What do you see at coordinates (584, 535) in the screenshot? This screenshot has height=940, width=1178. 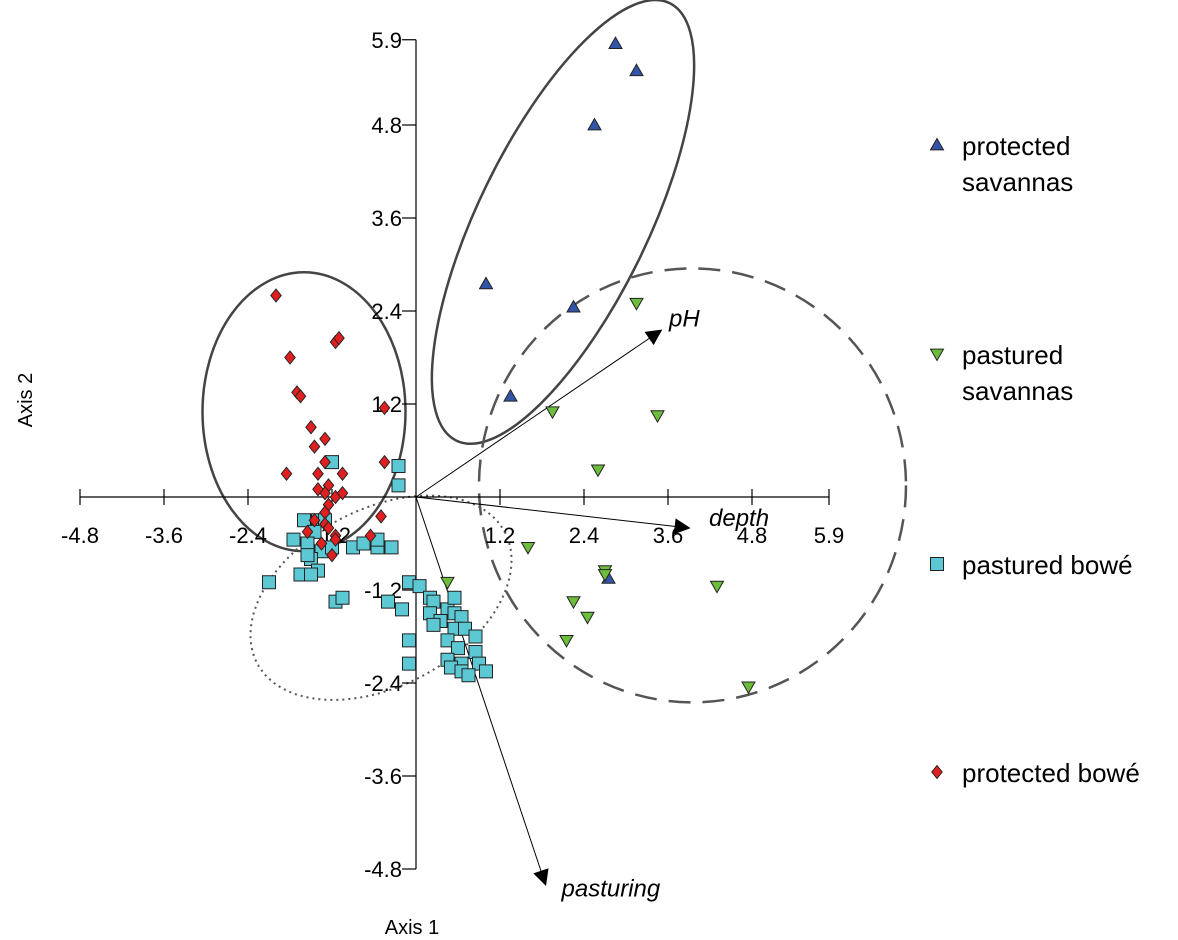 I see `x-tick-label: 2.4` at bounding box center [584, 535].